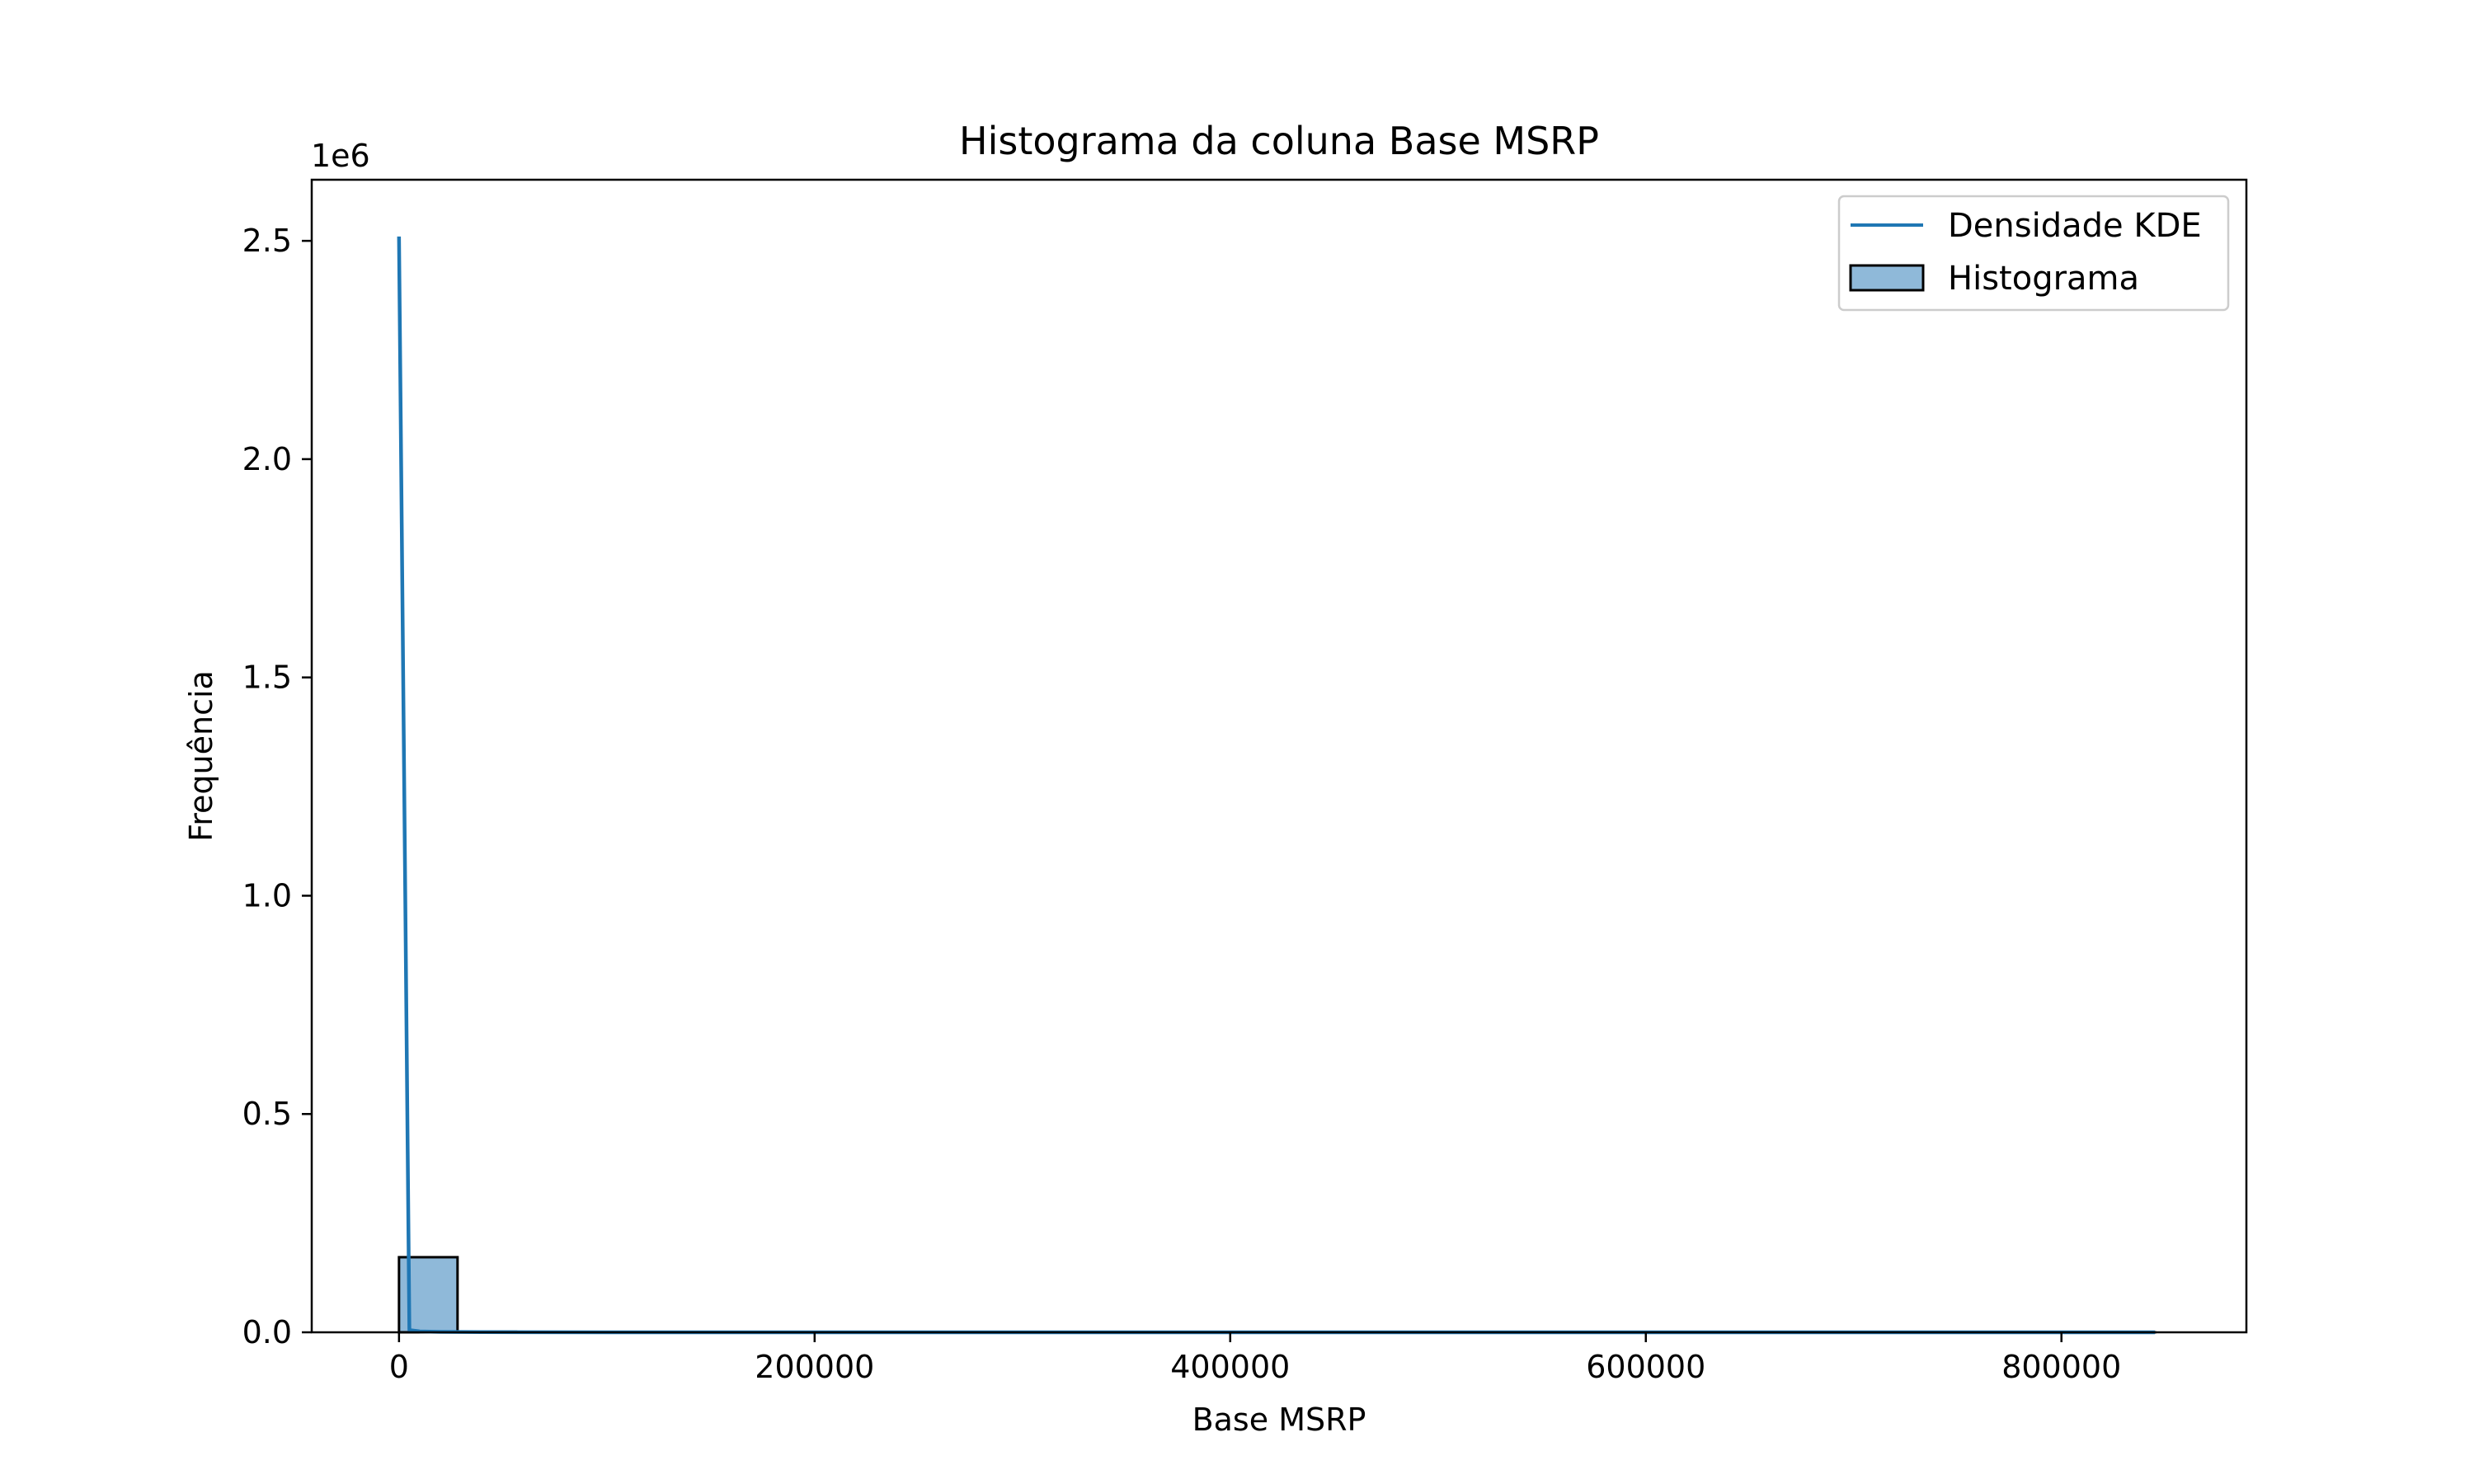  I want to click on y-tick-label: 0.5, so click(267, 1114).